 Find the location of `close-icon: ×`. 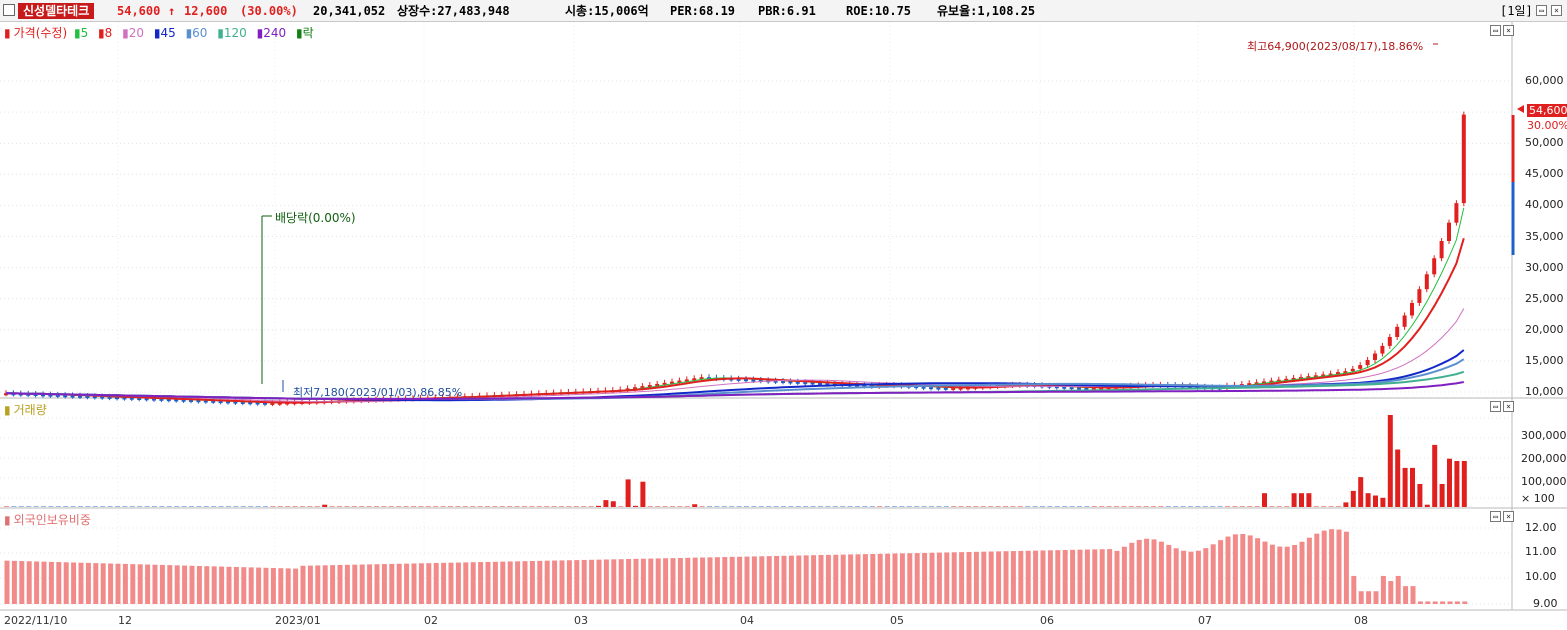

close-icon: × is located at coordinates (1556, 10).